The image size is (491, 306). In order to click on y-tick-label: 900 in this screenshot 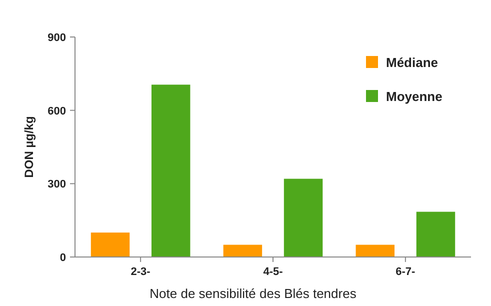, I will do `click(57, 38)`.